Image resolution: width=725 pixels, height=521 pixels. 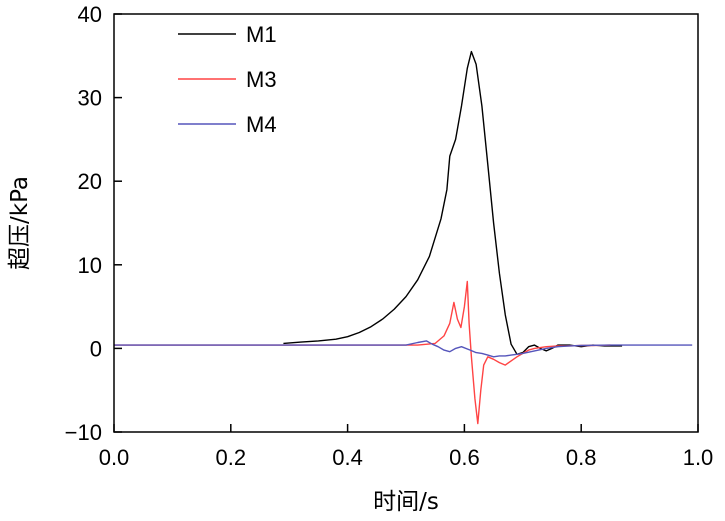 What do you see at coordinates (231, 457) in the screenshot?
I see `x-tick-label: 0.2` at bounding box center [231, 457].